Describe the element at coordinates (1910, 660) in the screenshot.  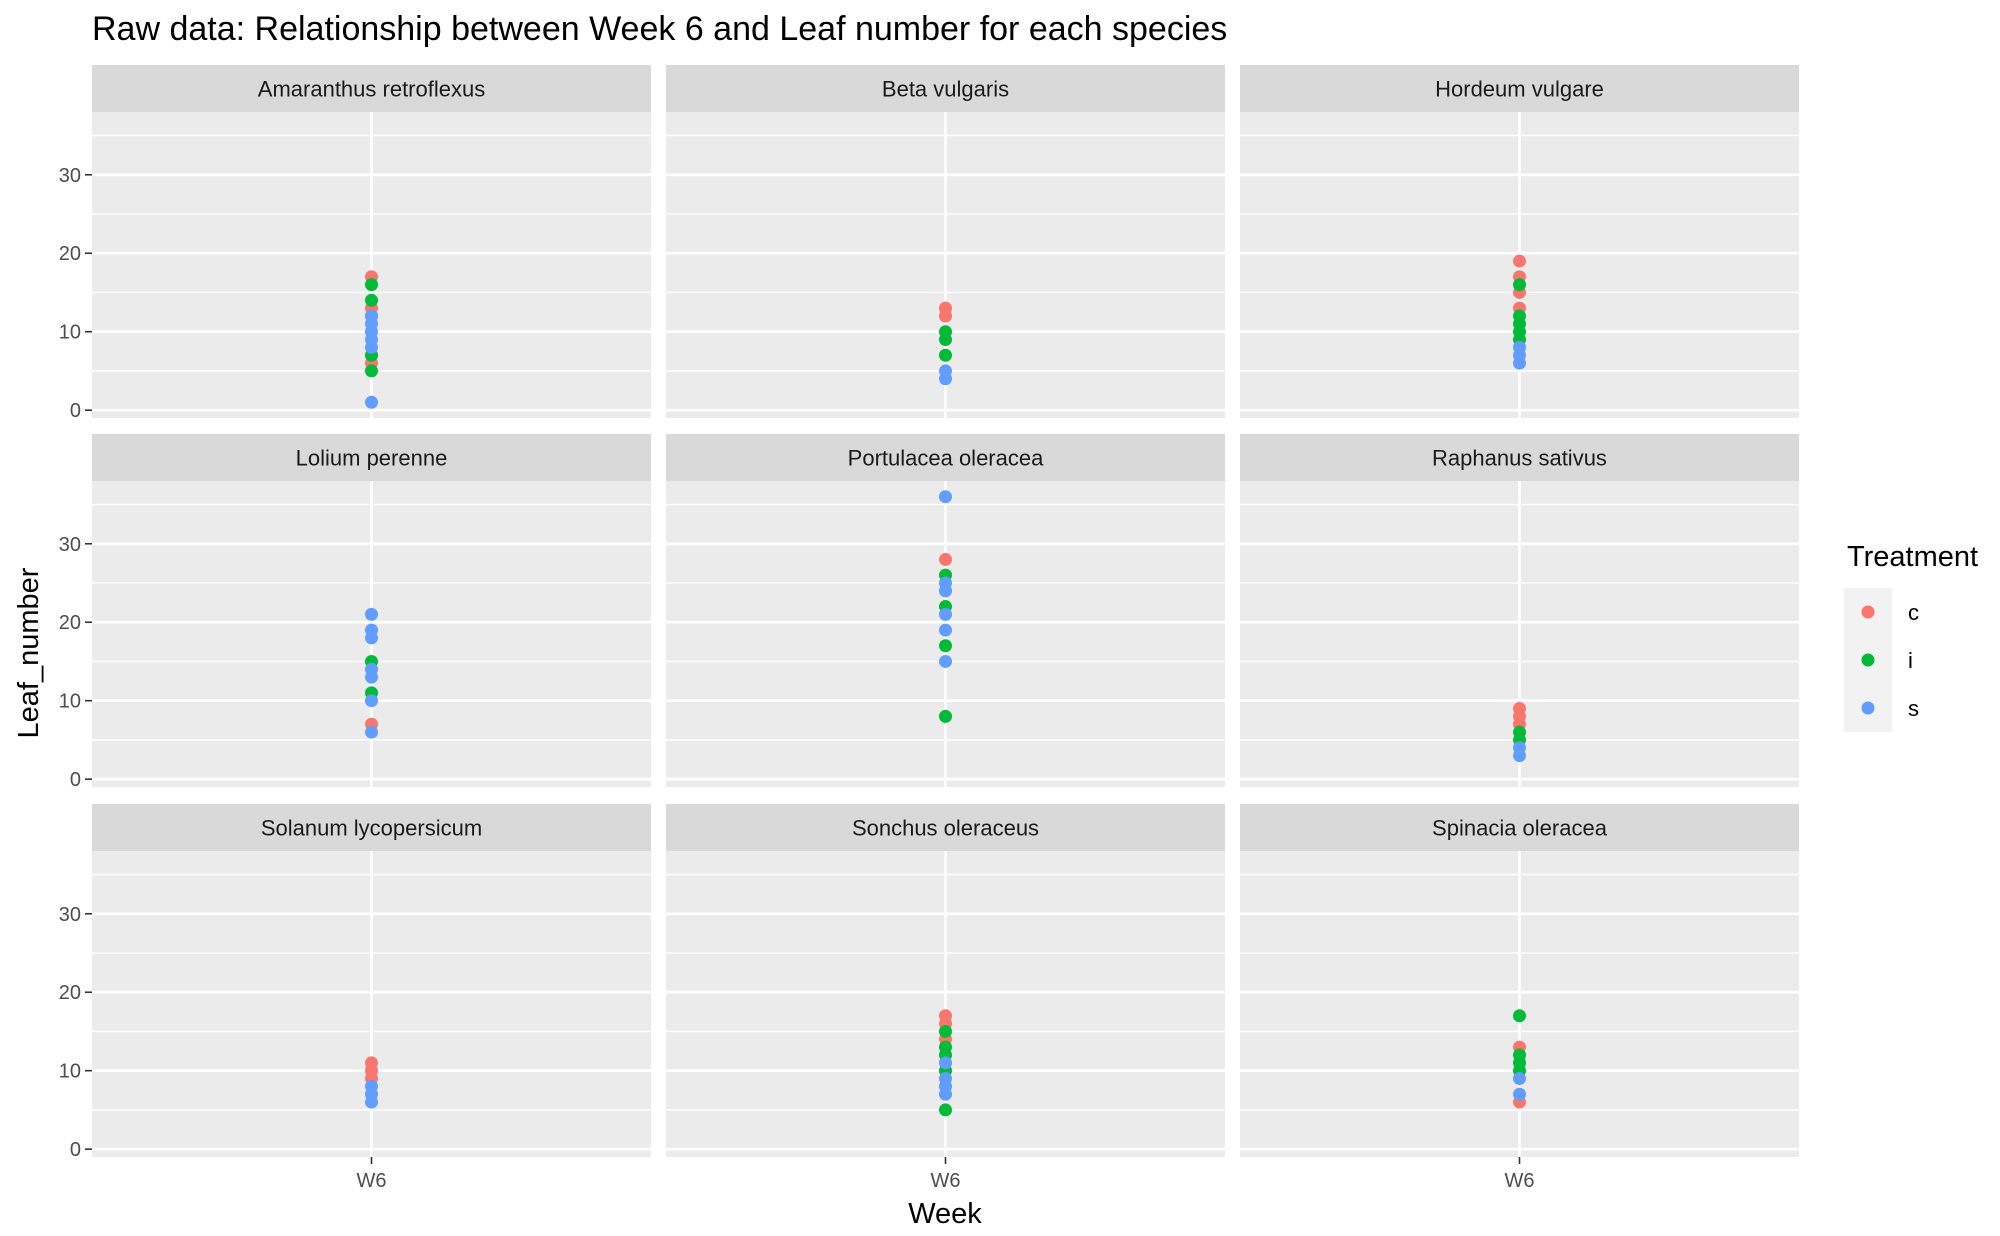
I see `legend-label: i` at that location.